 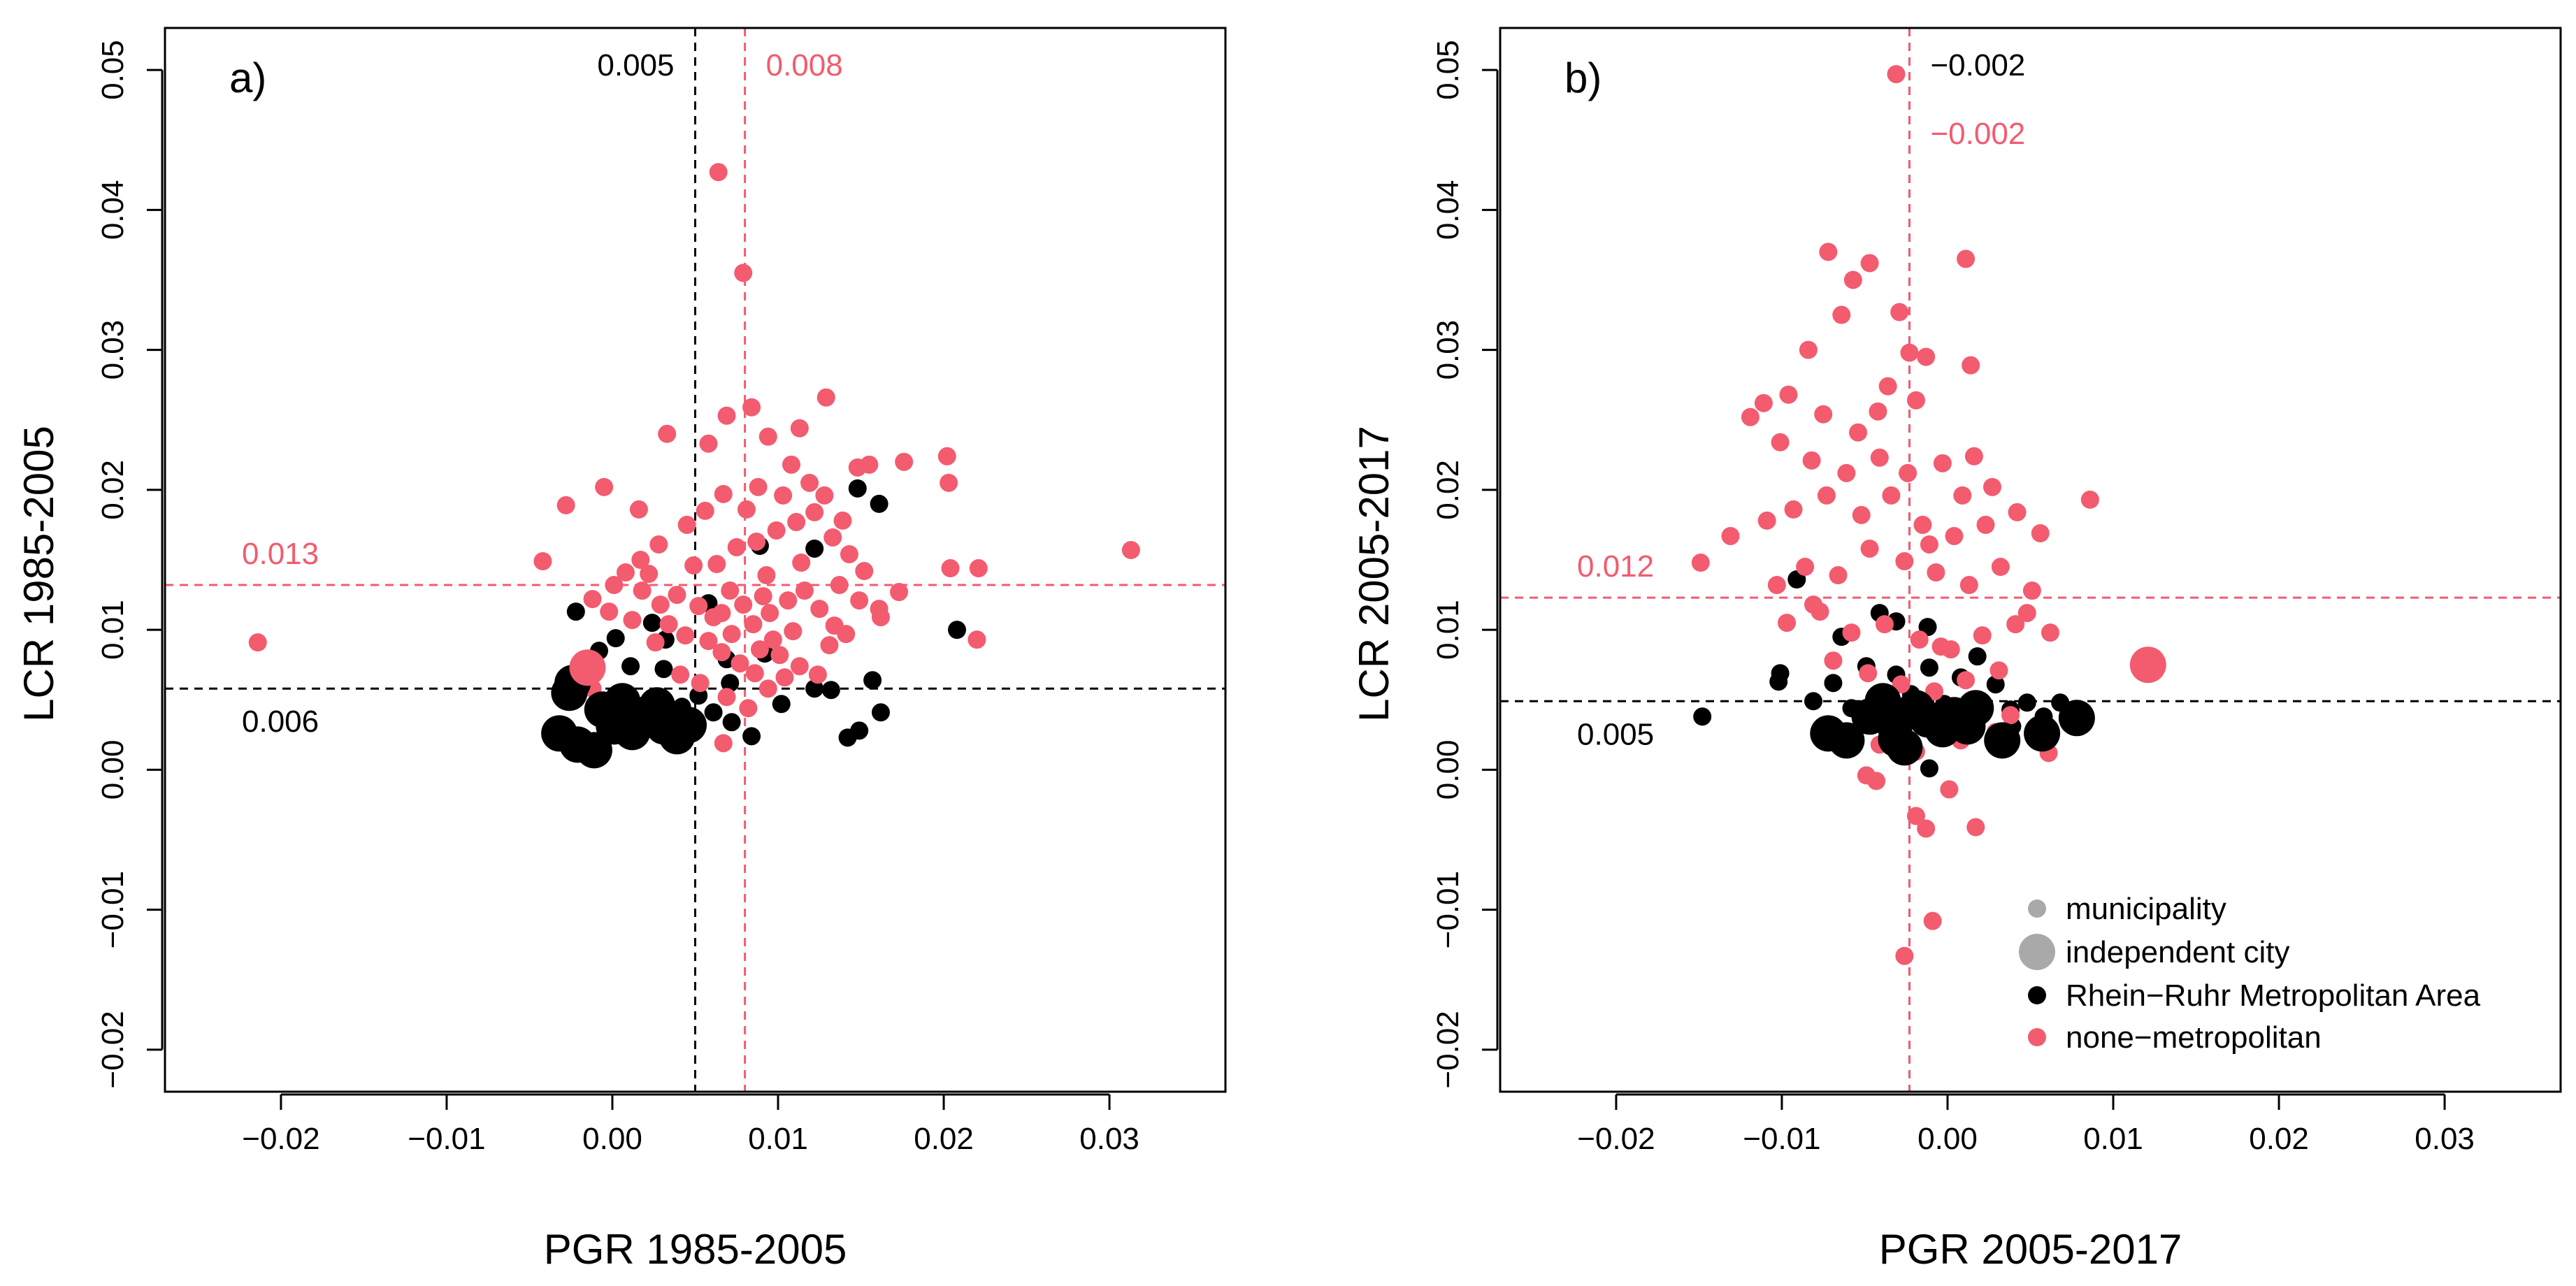 I want to click on panel-a-label: a), so click(x=247, y=78).